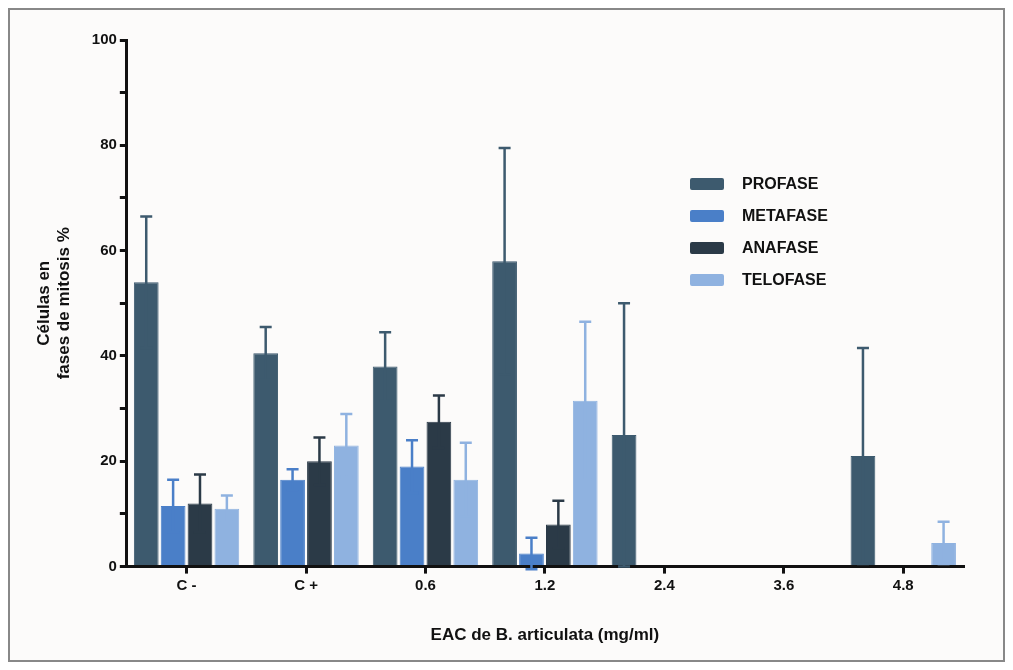 Image resolution: width=1013 pixels, height=670 pixels. What do you see at coordinates (545, 584) in the screenshot?
I see `x-tick-label: 1.2` at bounding box center [545, 584].